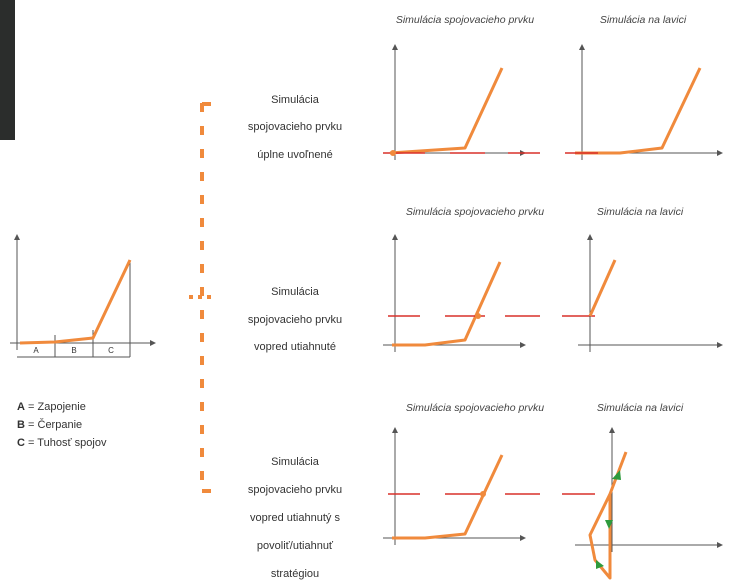 This screenshot has height=580, width=733. I want to click on legend-key: C, so click(21, 443).